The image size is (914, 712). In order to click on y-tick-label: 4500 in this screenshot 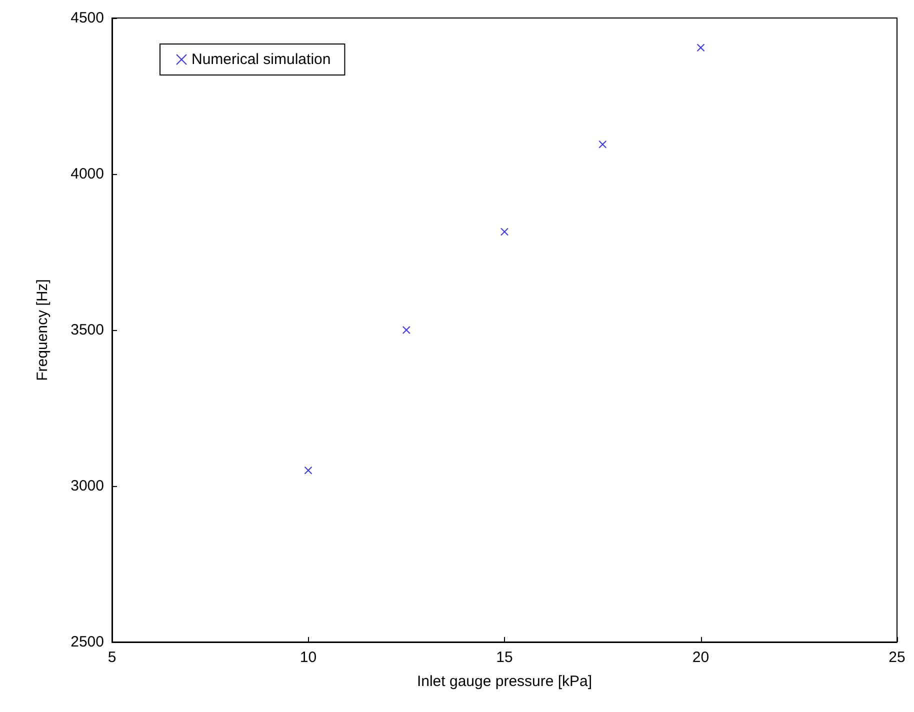, I will do `click(87, 18)`.